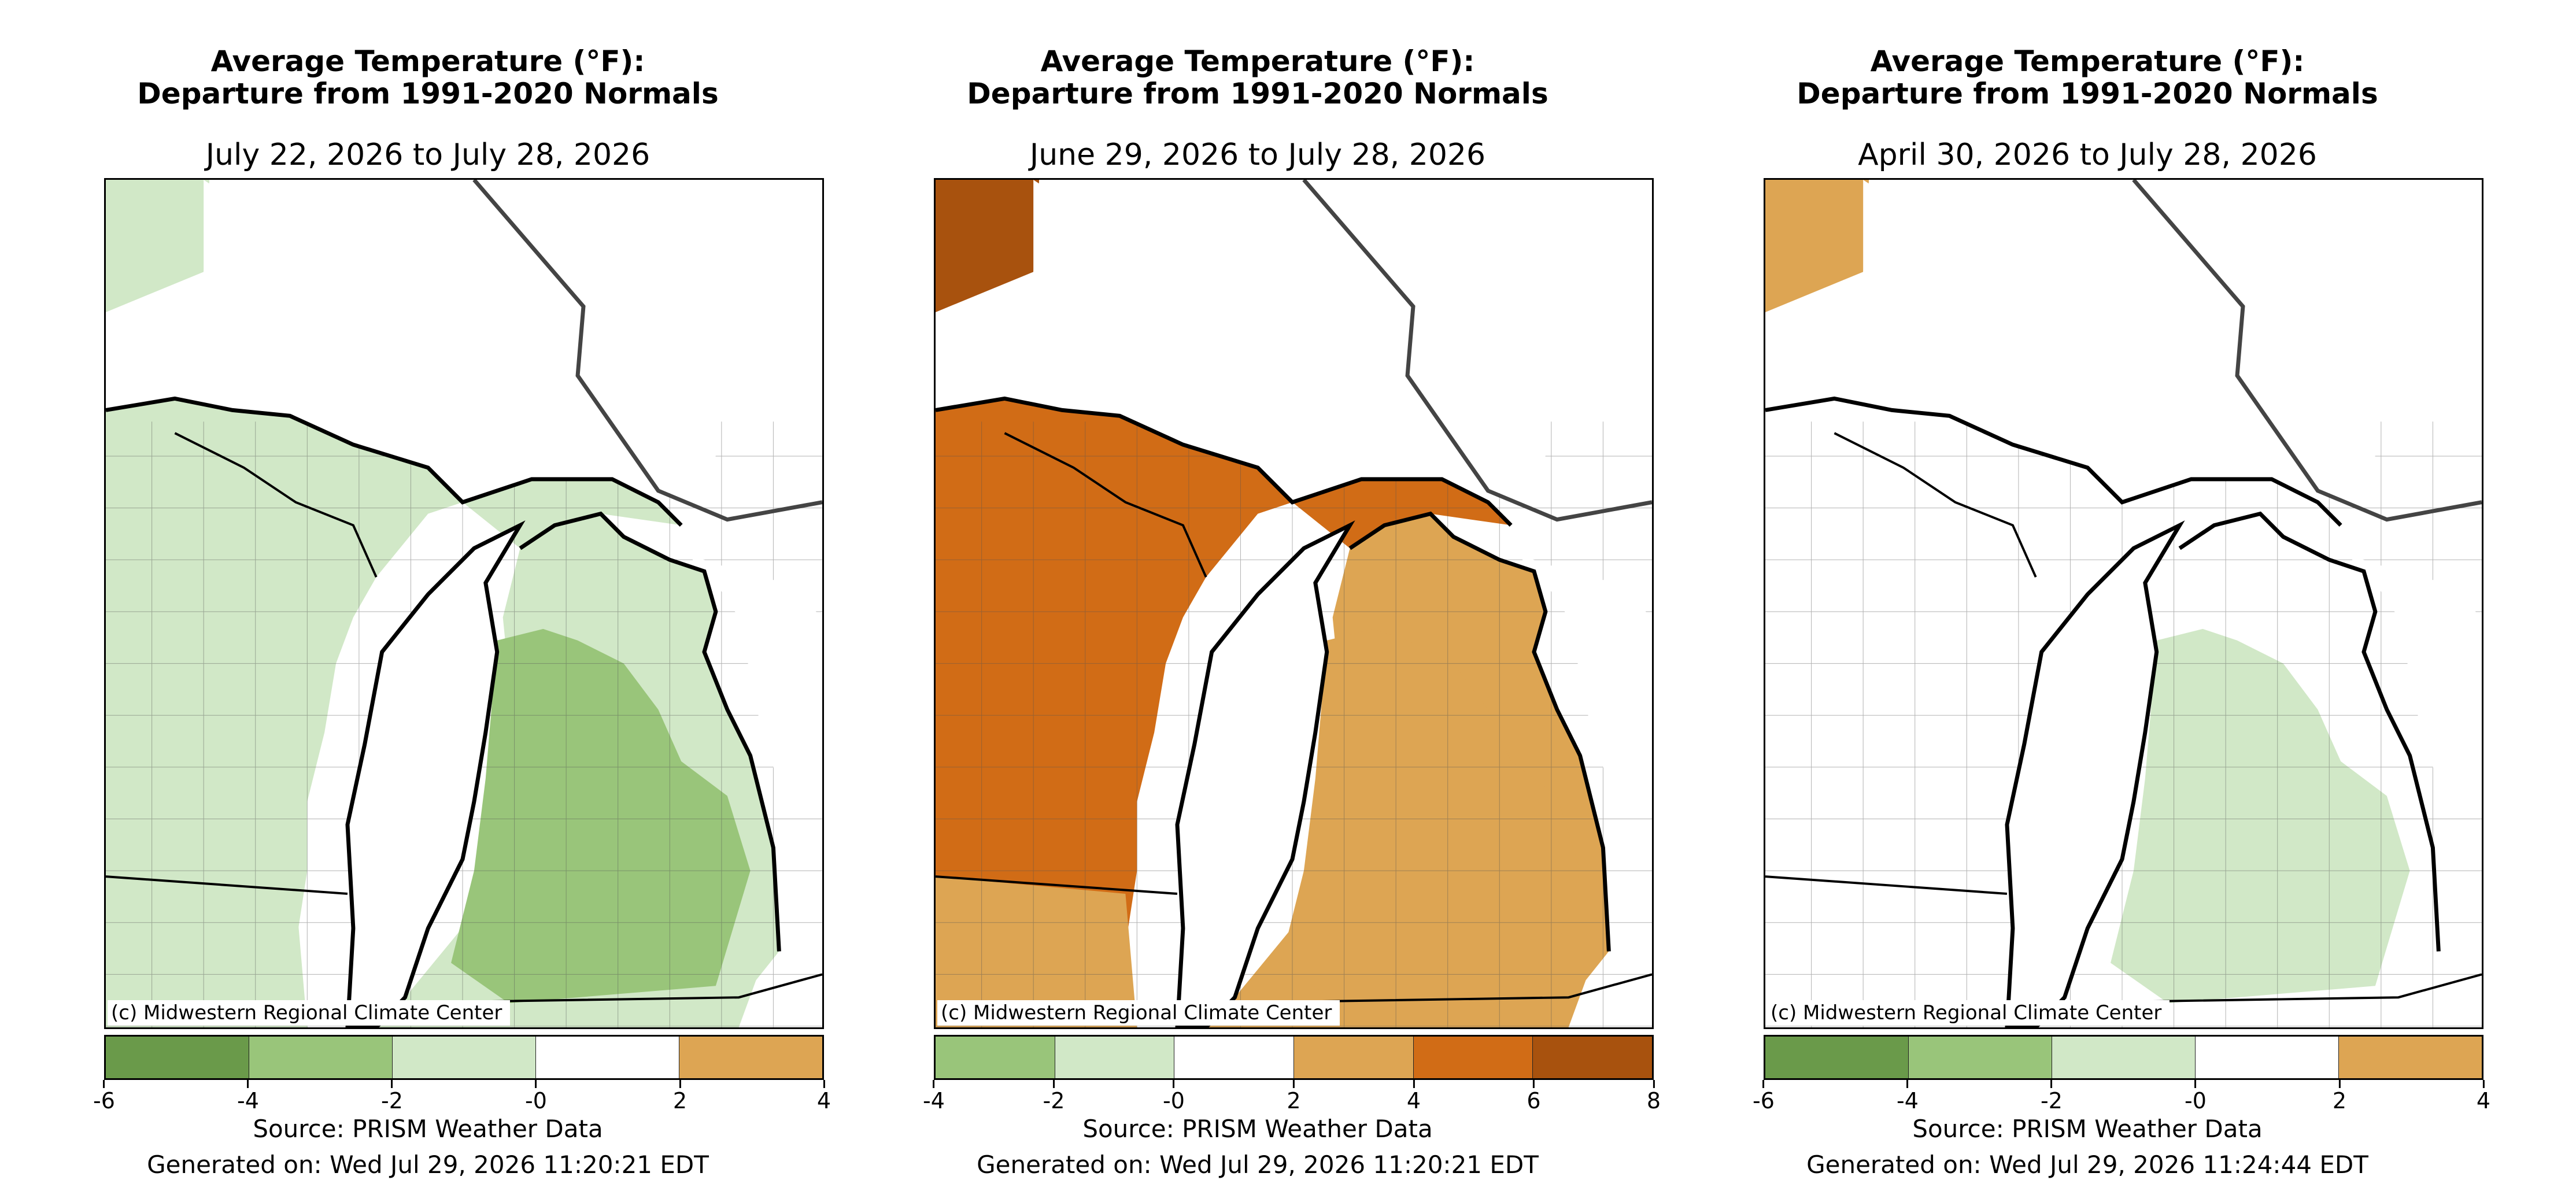  Describe the element at coordinates (2087, 155) in the screenshot. I see `date-range: April 30, 2026 to July 28, 2026` at that location.